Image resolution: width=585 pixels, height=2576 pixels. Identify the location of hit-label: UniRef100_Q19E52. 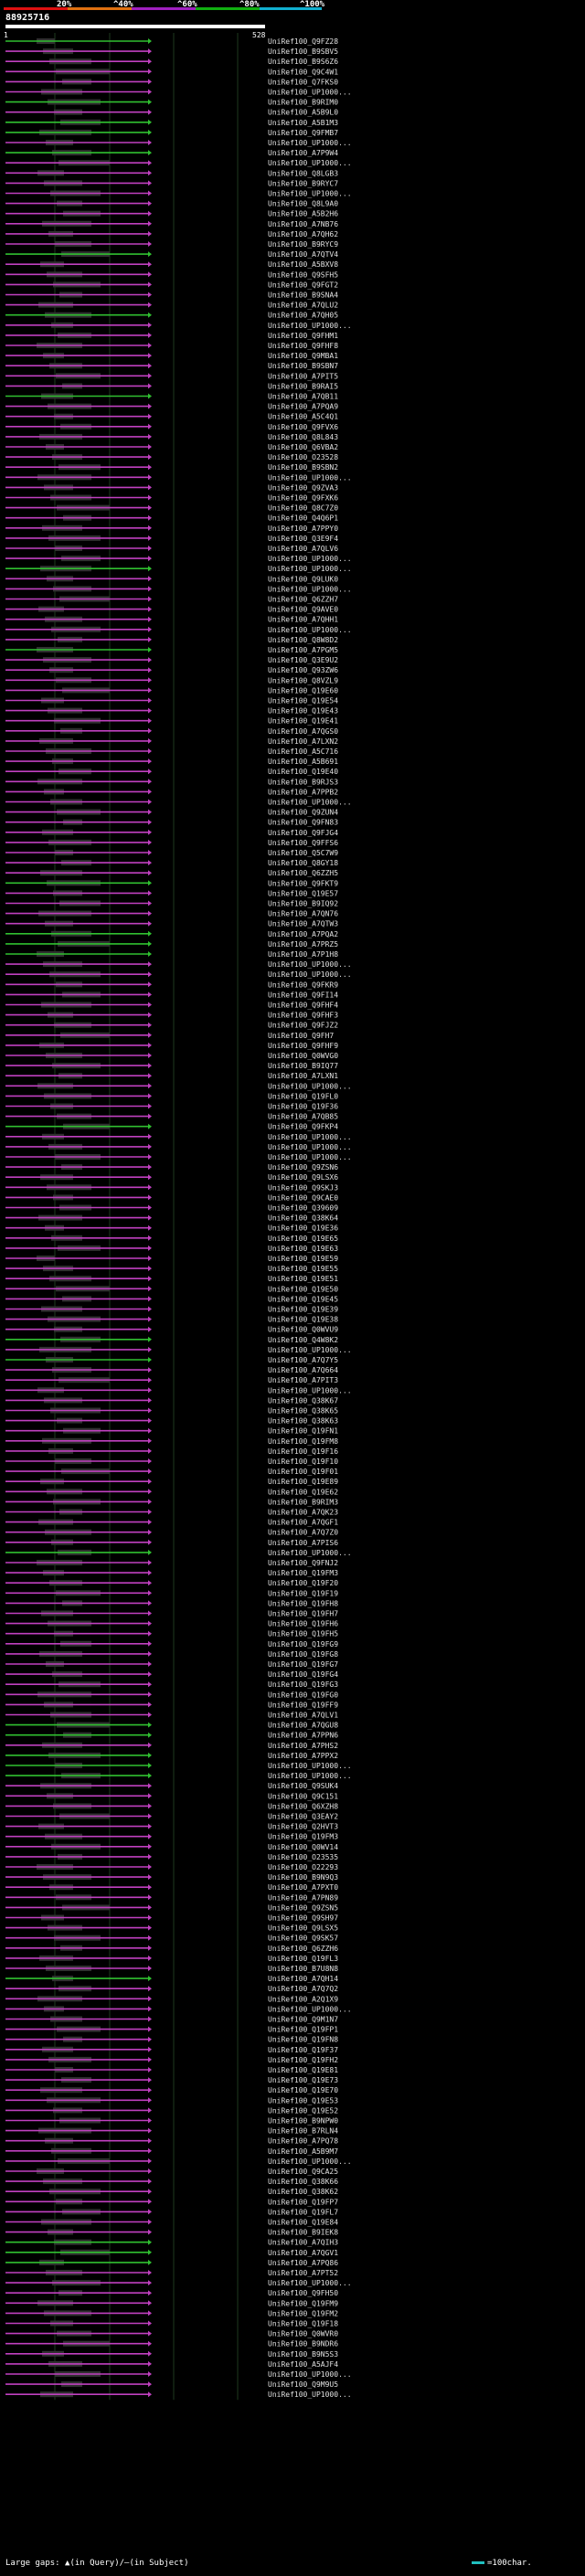
(303, 2110).